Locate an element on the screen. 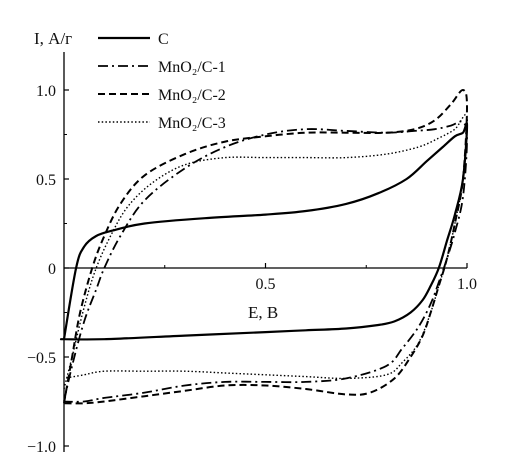  y-tick-label: −0.5 is located at coordinates (41, 358).